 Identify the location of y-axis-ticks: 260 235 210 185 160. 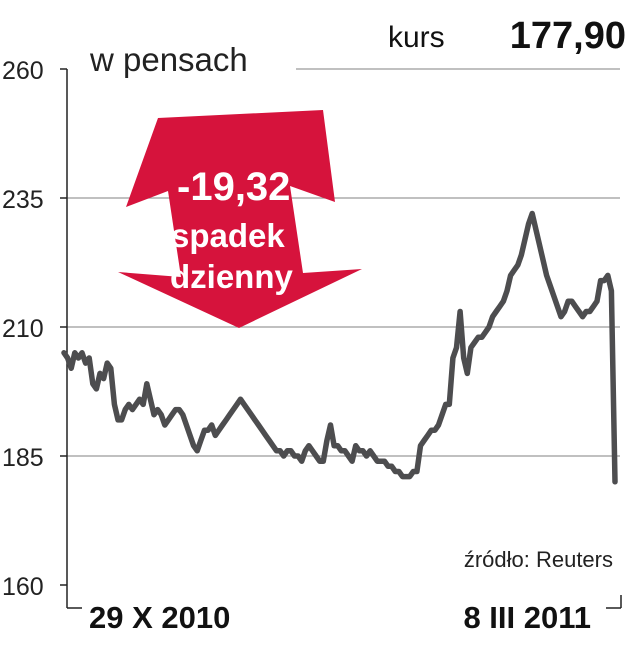
(34, 329).